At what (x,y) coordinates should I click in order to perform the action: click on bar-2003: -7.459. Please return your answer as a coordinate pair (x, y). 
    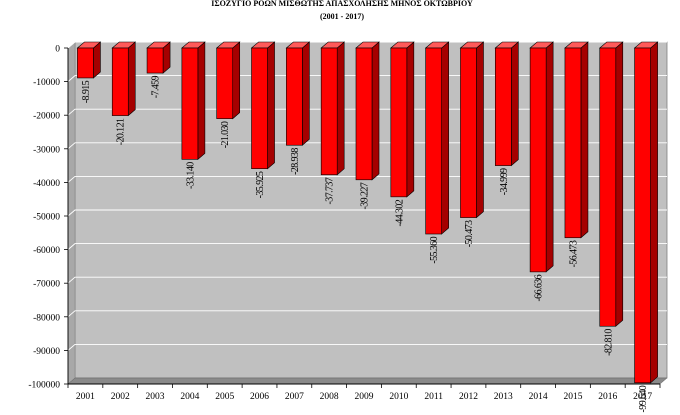
    Looking at the image, I should click on (158, 69).